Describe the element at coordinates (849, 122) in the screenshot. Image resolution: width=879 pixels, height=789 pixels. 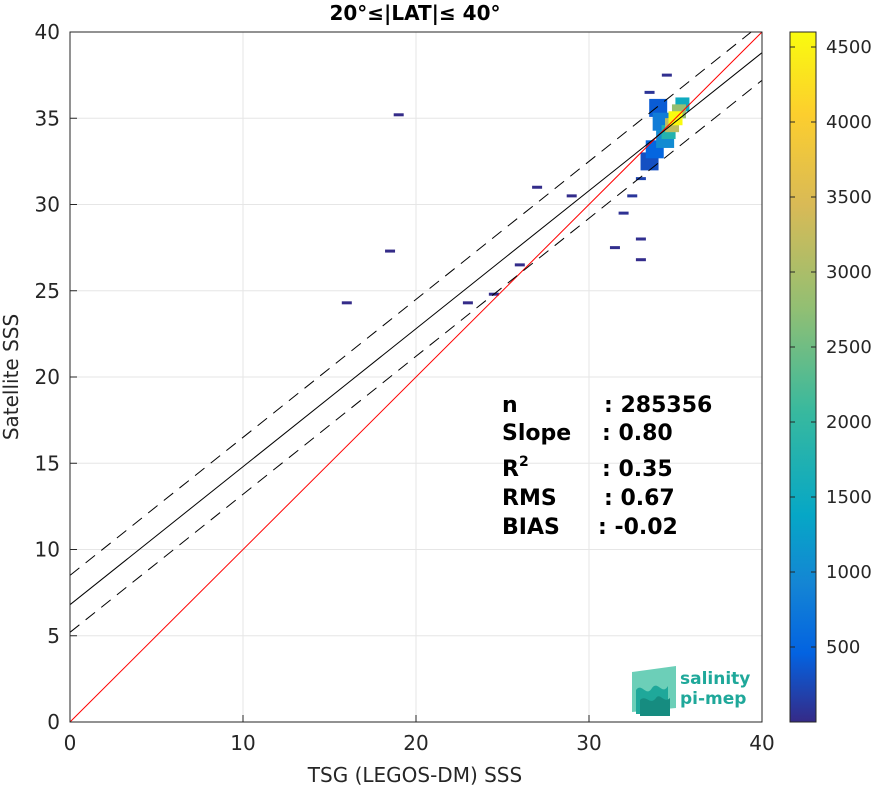
I see `colorbar-tick-label: 4000` at that location.